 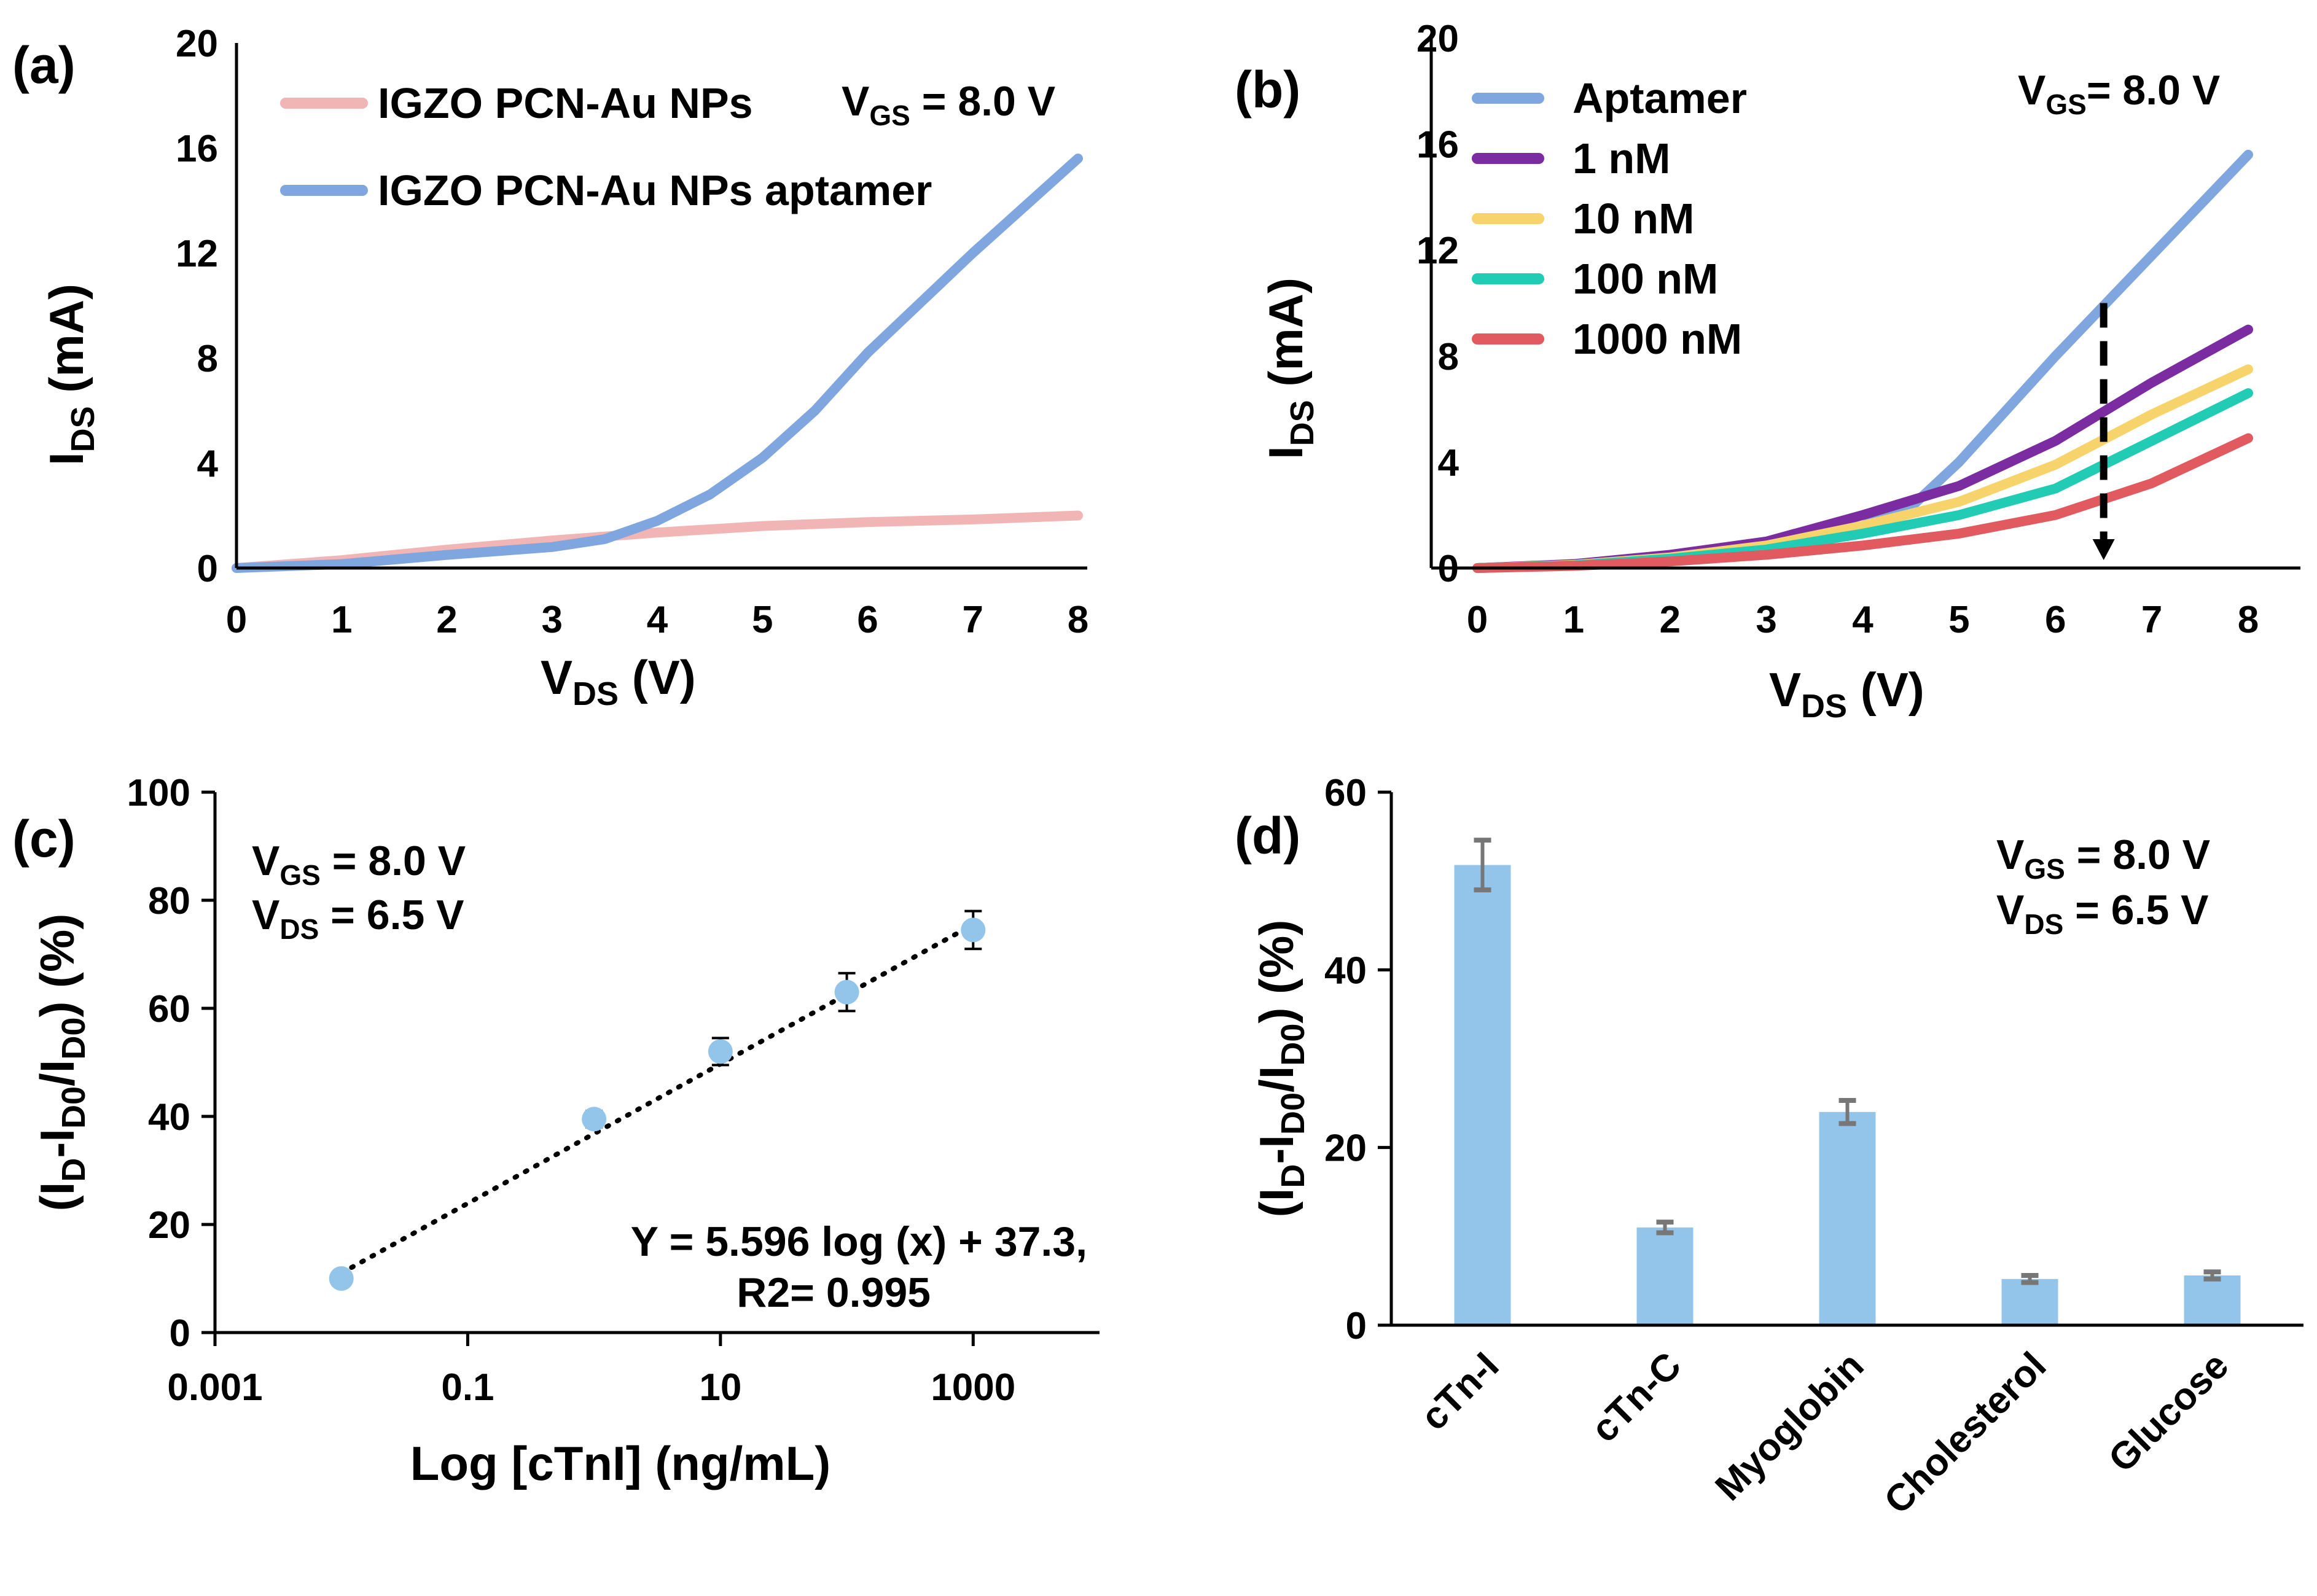 I want to click on category-label-ctn-c: cTn-C, so click(x=1636, y=1397).